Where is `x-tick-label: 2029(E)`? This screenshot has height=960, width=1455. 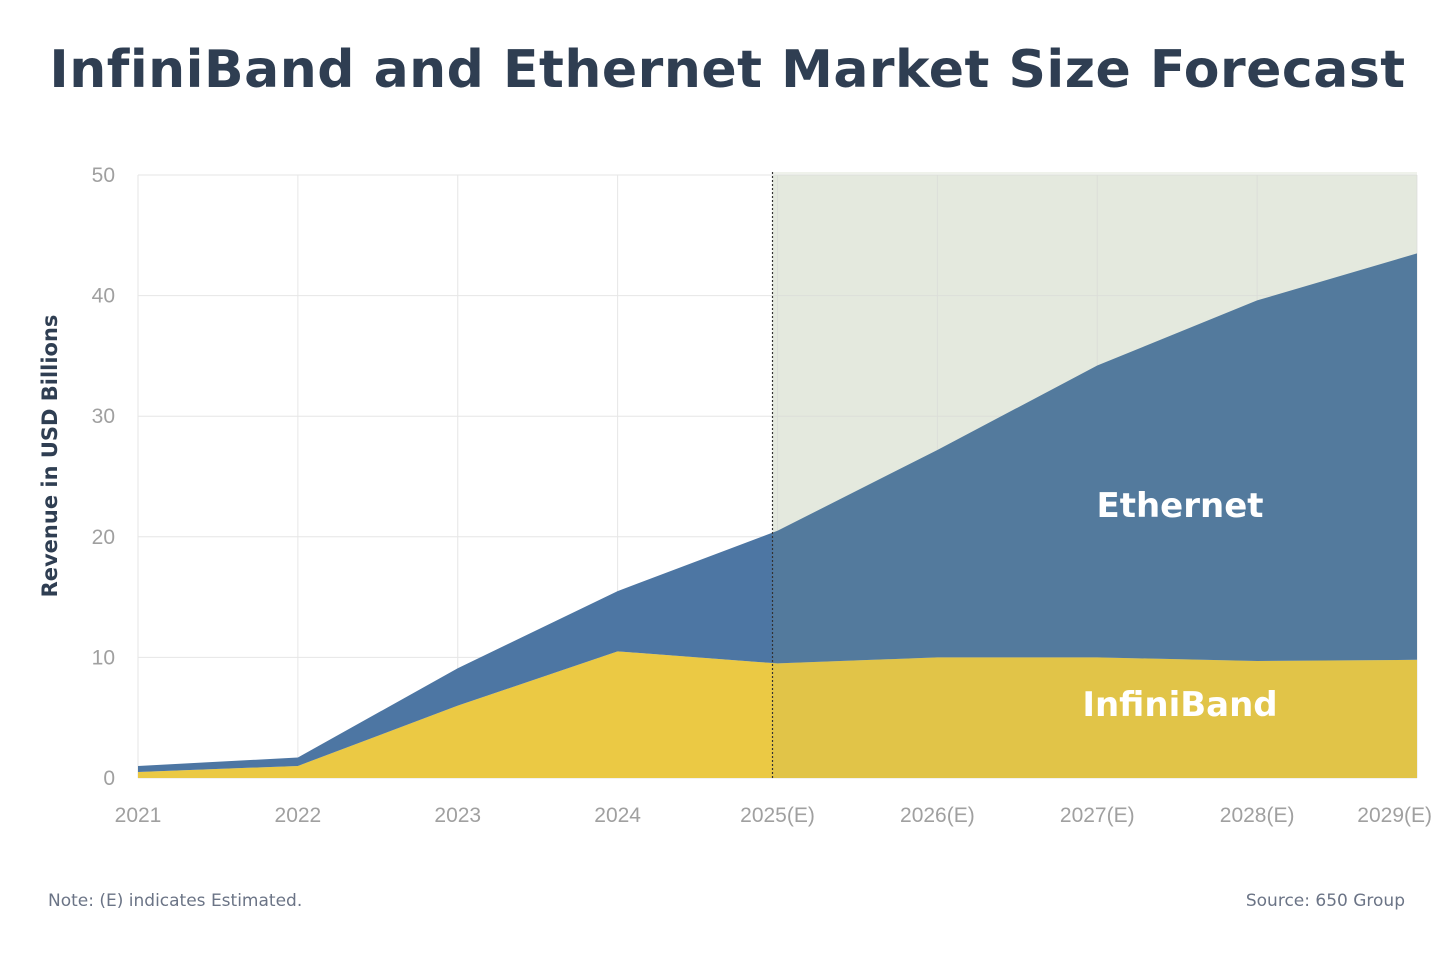
x-tick-label: 2029(E) is located at coordinates (1394, 815).